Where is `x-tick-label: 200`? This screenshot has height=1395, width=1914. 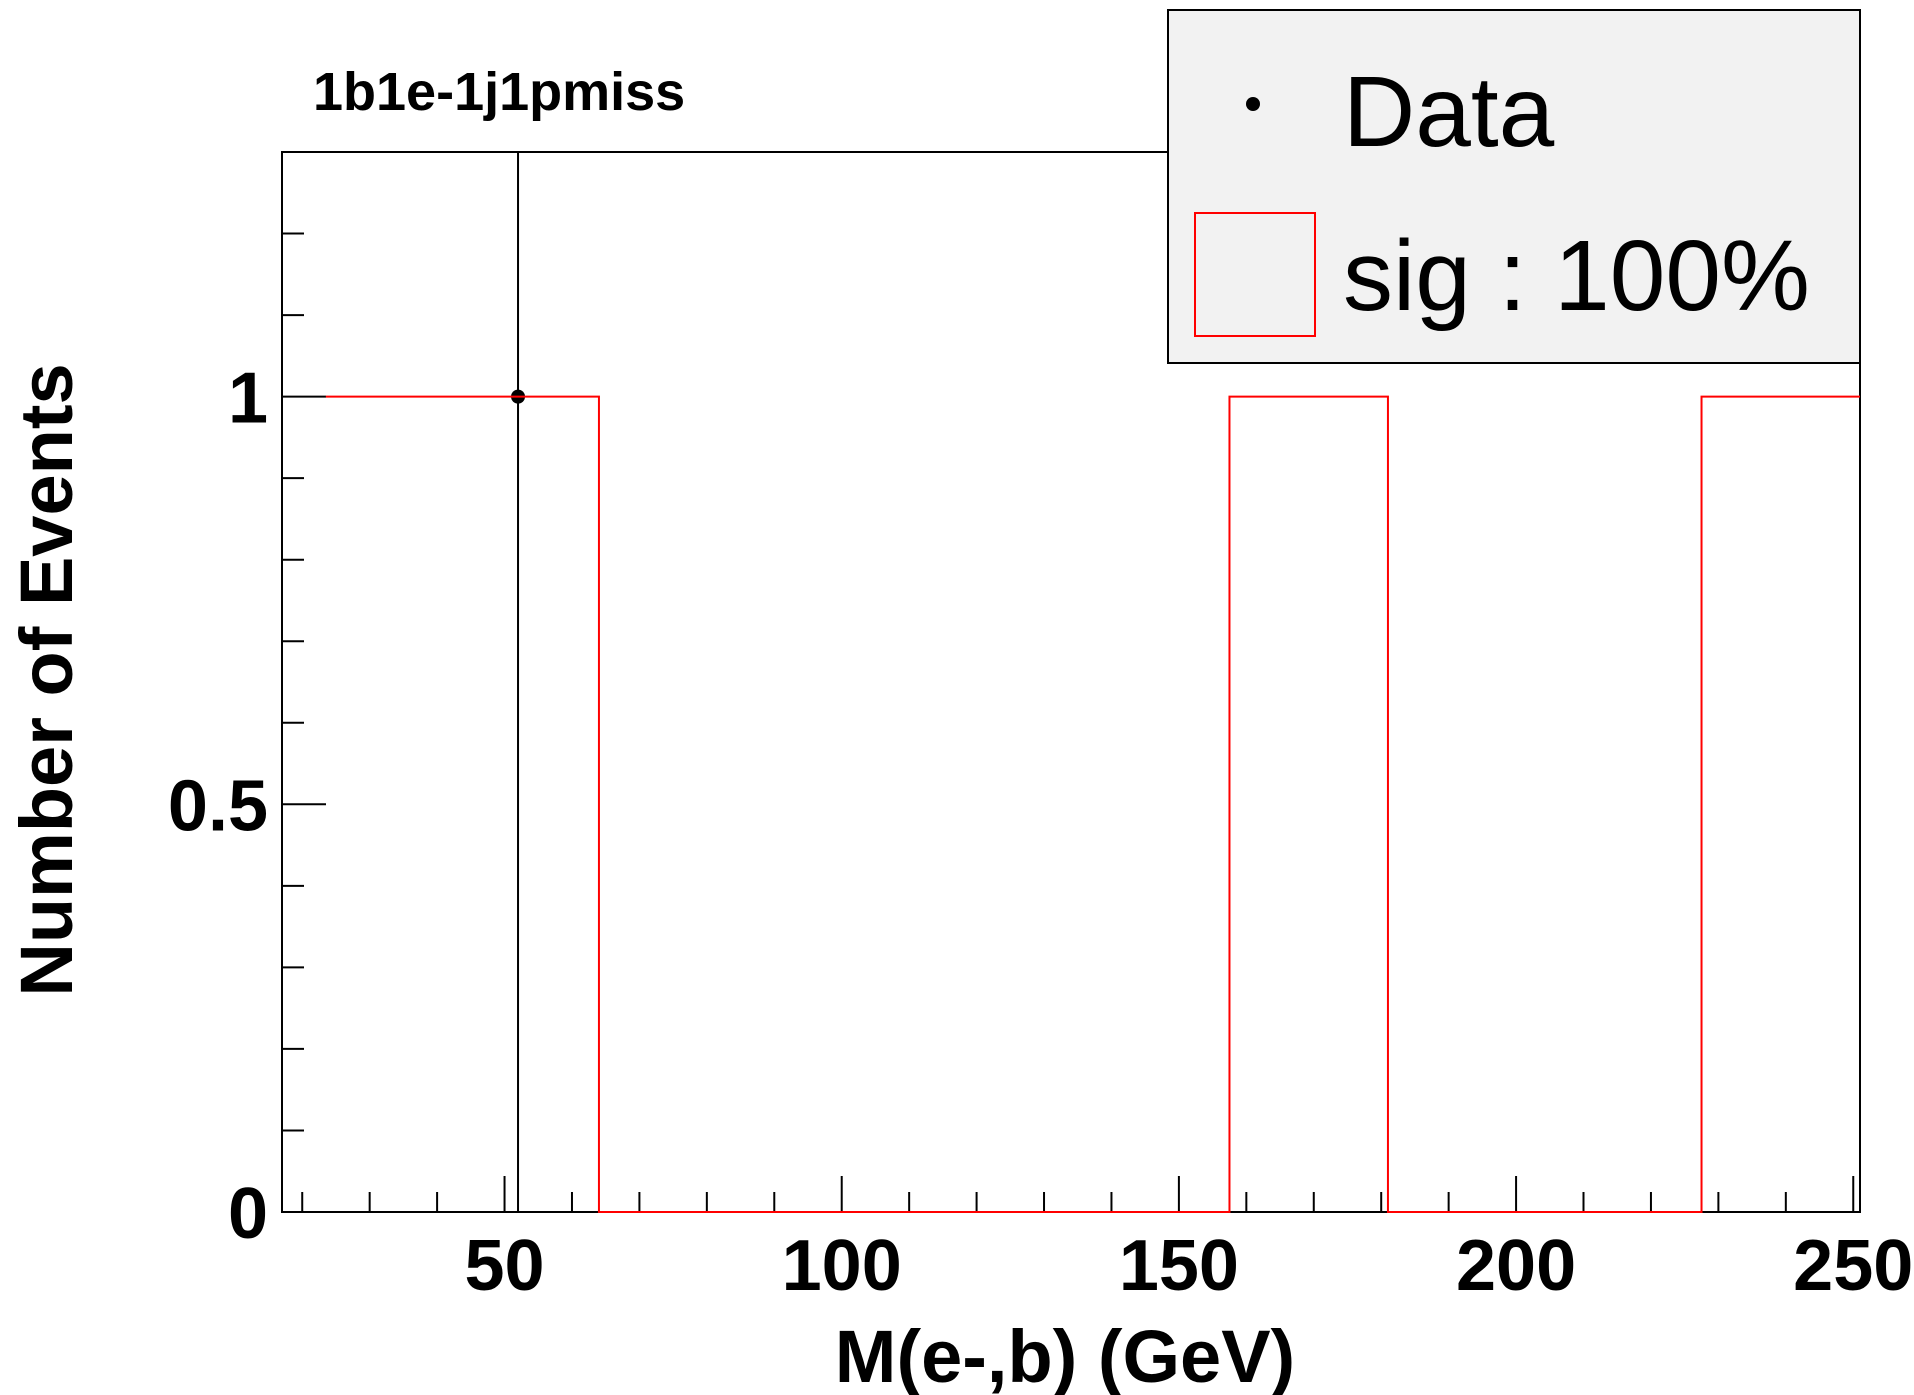 x-tick-label: 200 is located at coordinates (1516, 1266).